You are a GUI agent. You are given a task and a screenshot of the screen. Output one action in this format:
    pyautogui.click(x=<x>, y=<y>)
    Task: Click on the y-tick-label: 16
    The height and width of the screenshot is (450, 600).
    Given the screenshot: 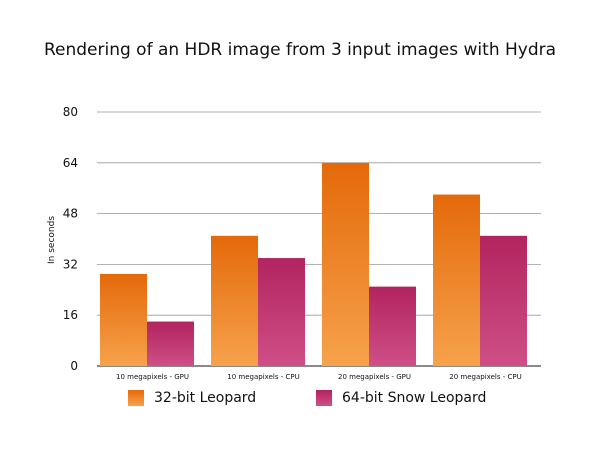 What is the action you would take?
    pyautogui.click(x=70, y=315)
    